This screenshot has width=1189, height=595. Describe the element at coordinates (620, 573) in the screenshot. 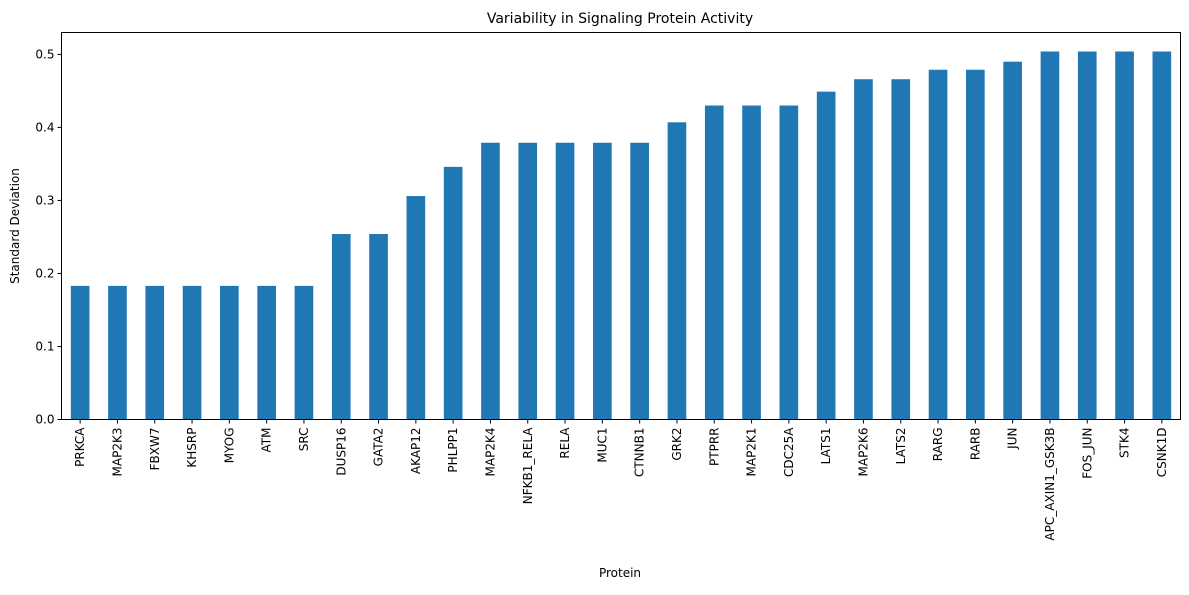

I see `x-axis-label: Protein` at that location.